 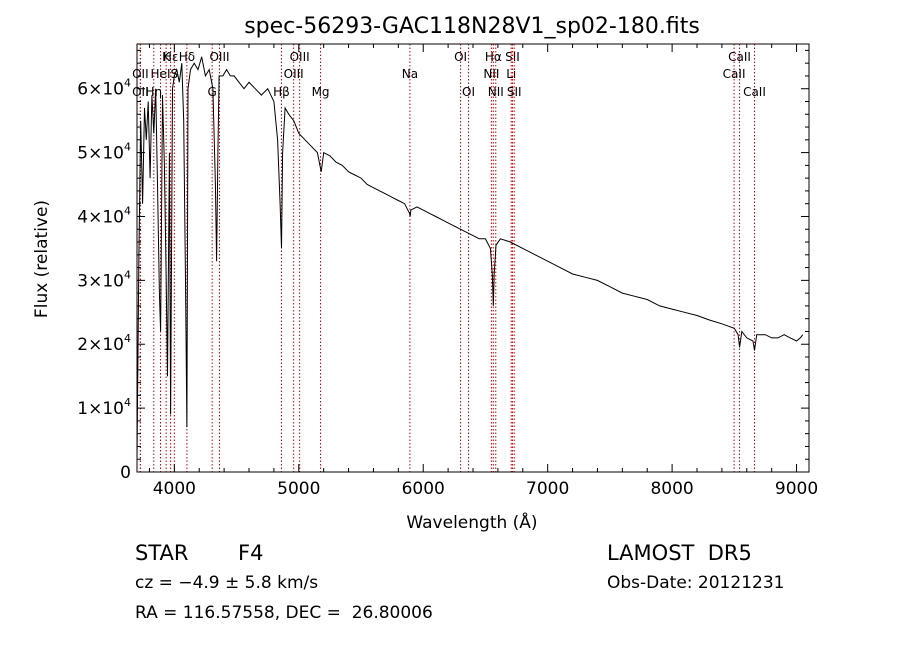 I want to click on line-marker-label-21: Li, so click(x=511, y=74).